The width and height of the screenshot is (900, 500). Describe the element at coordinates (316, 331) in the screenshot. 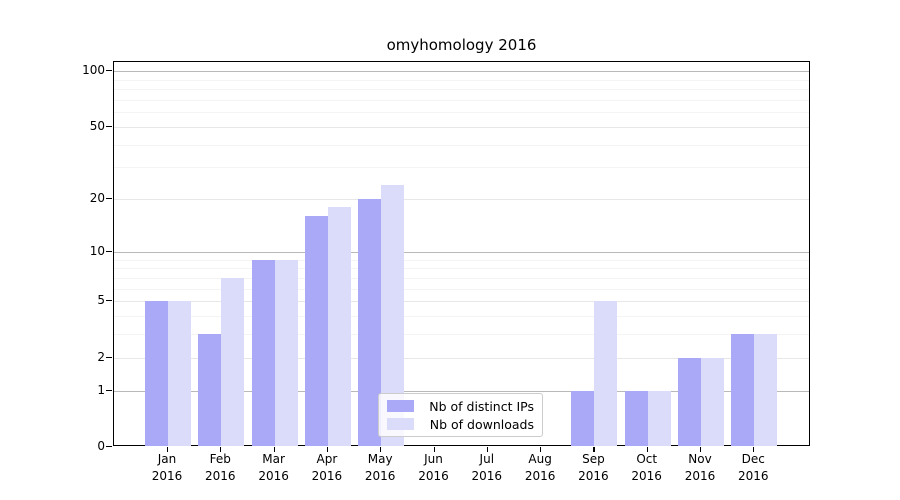

I see `bar-distinct-ips-apr` at that location.